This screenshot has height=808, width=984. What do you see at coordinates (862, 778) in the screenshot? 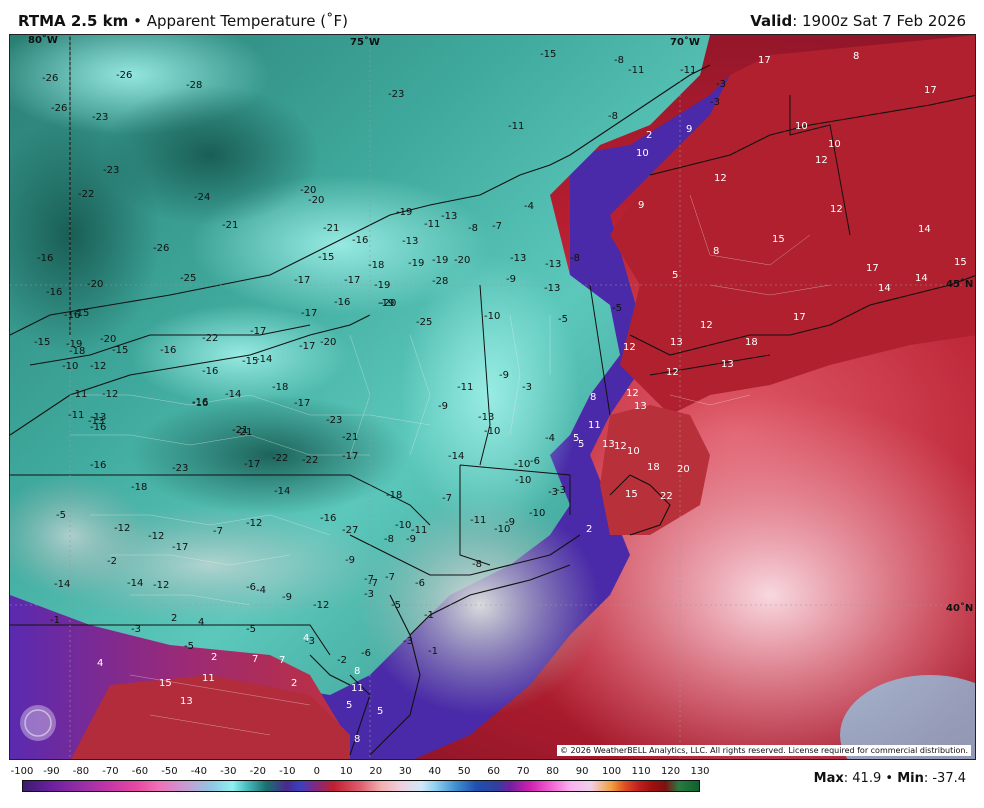
I see `max-value: : 41.9` at bounding box center [862, 778].